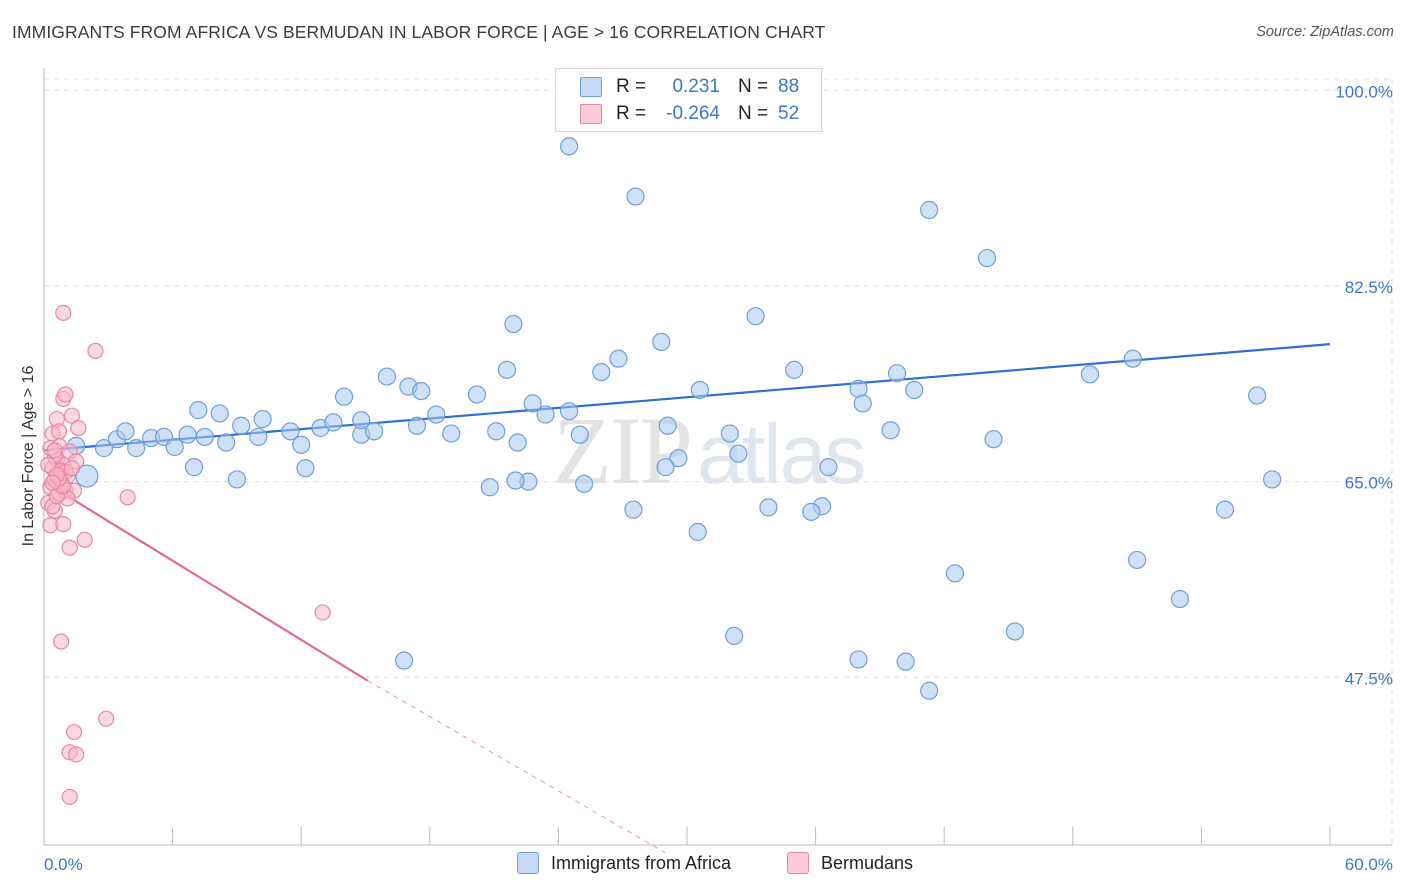 This screenshot has height=892, width=1406. I want to click on legend-row-africa: R = 0.231 N = 88, so click(689, 87).